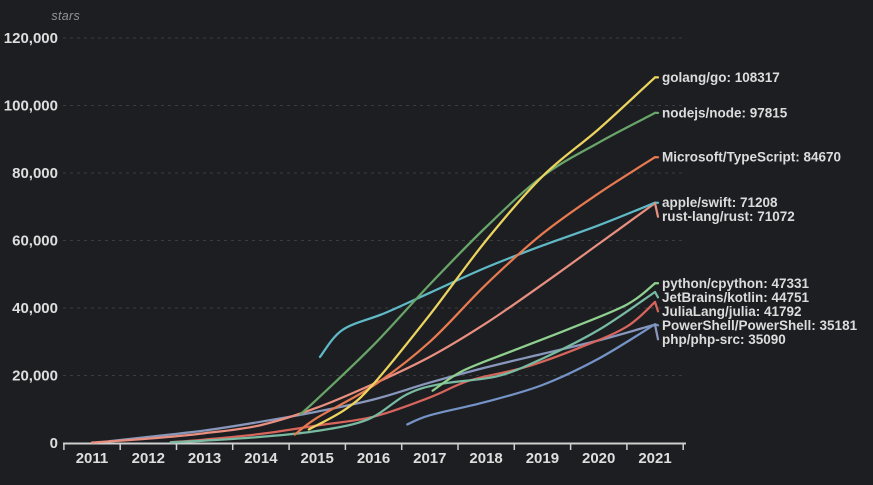  Describe the element at coordinates (485, 458) in the screenshot. I see `x-tick-label: 2018` at that location.